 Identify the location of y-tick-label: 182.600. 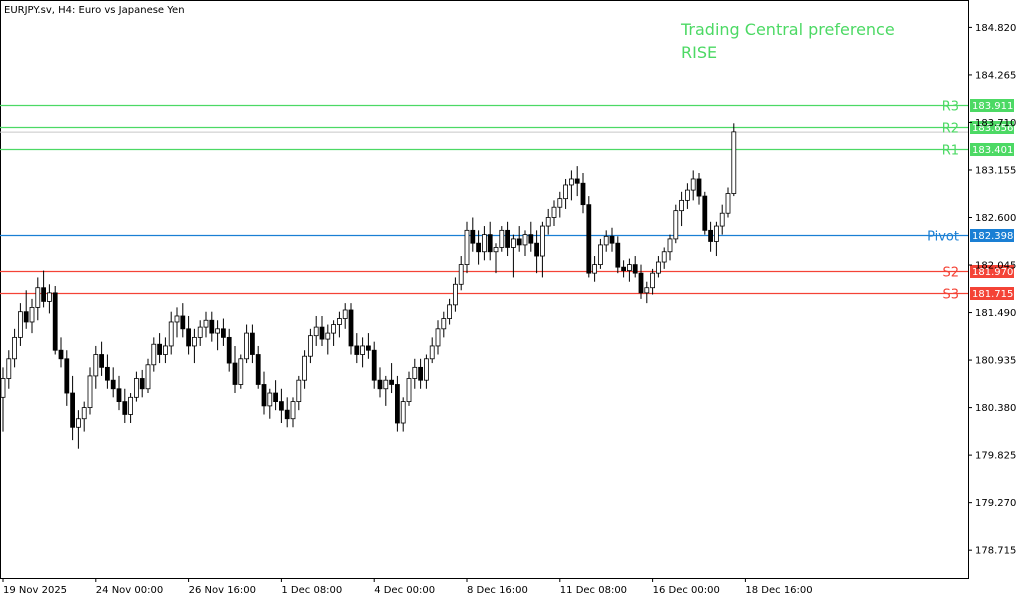
(995, 218).